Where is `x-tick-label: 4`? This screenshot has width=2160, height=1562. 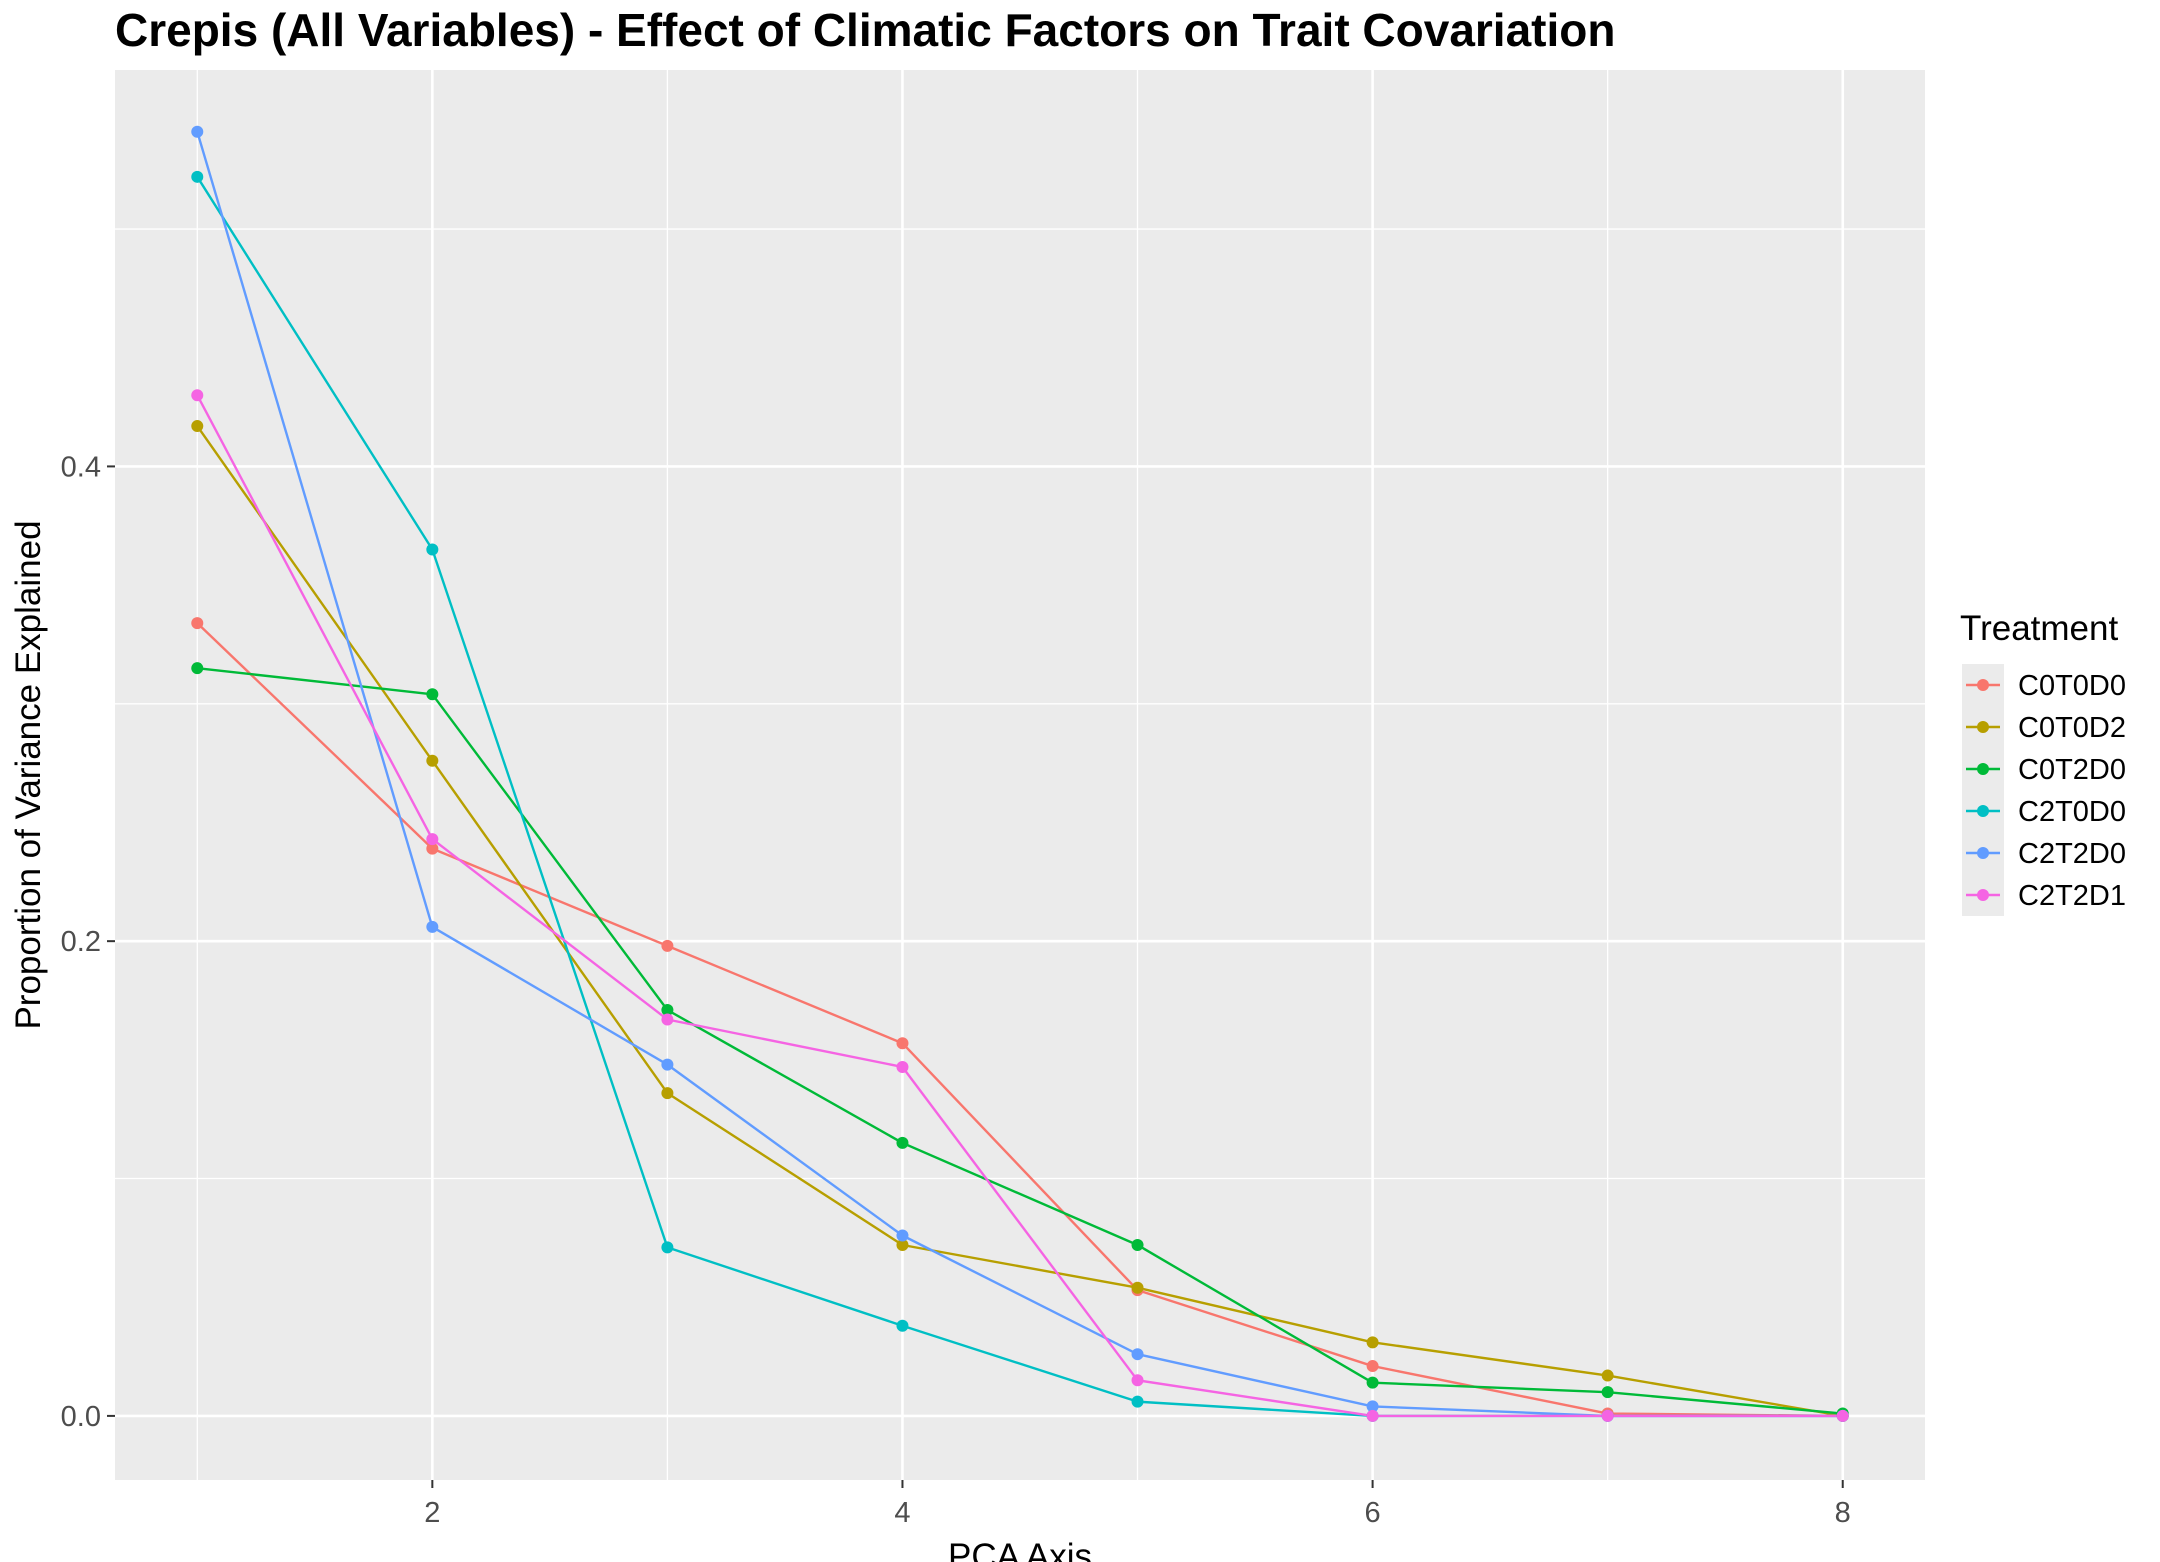
x-tick-label: 4 is located at coordinates (902, 1513).